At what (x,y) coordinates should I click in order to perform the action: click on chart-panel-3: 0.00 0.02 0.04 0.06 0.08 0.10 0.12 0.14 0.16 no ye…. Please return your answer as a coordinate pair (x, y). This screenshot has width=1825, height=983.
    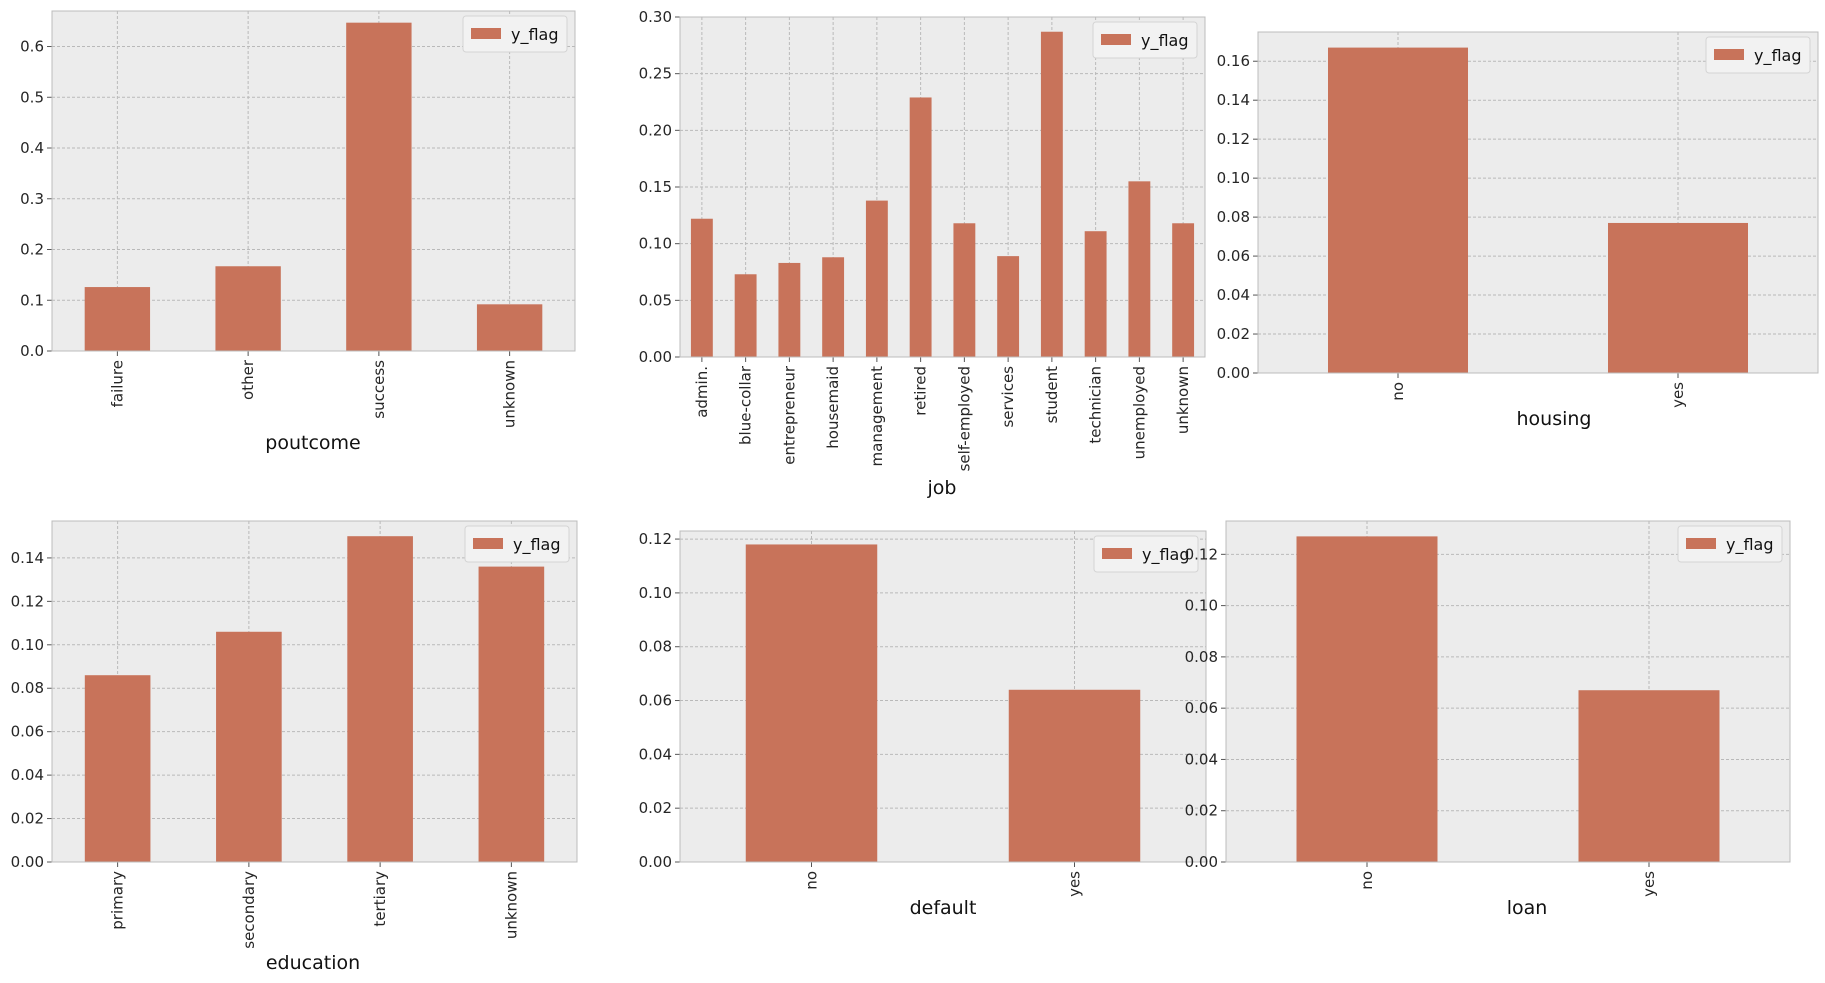
    Looking at the image, I should click on (1518, 230).